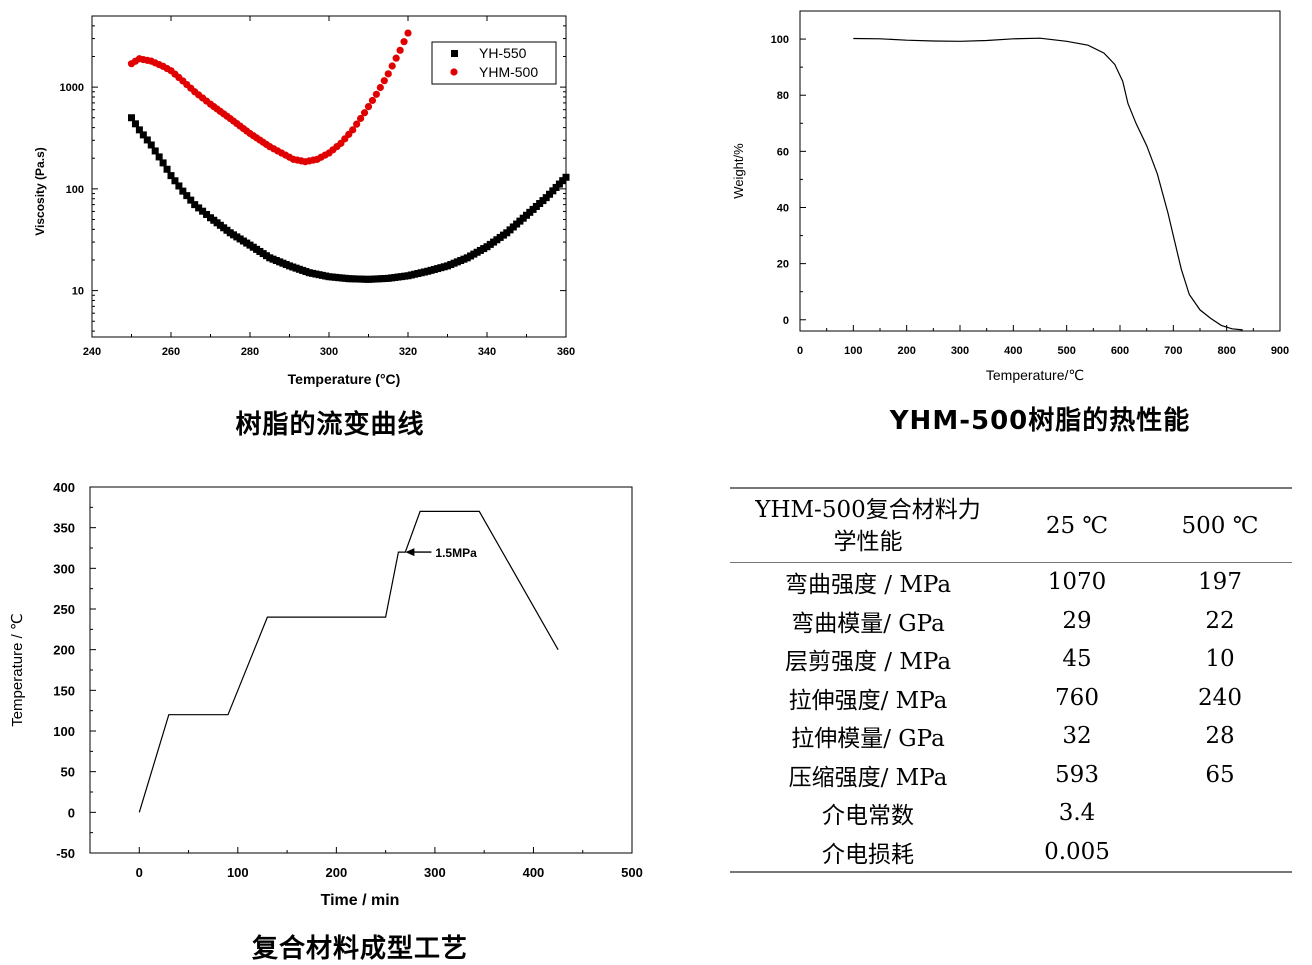 The image size is (1312, 965). What do you see at coordinates (487, 352) in the screenshot?
I see `x-tick-label: 340` at bounding box center [487, 352].